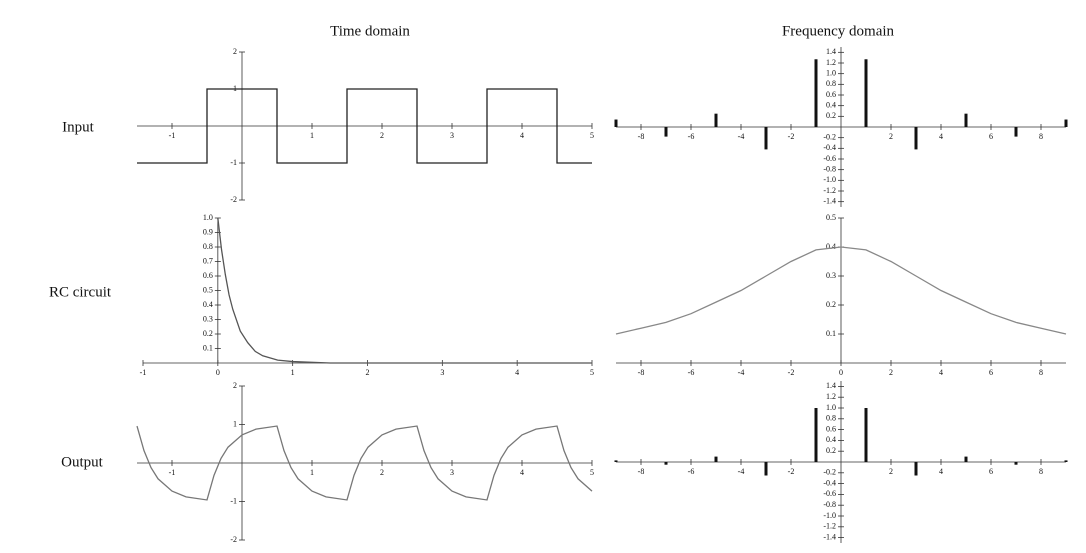  I want to click on column-title: Time domain, so click(370, 31).